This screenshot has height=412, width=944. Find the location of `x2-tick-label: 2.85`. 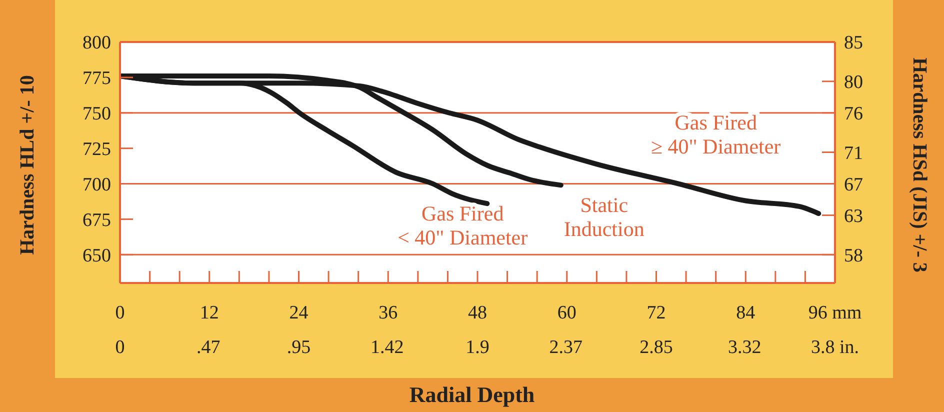

x2-tick-label: 2.85 is located at coordinates (656, 348).